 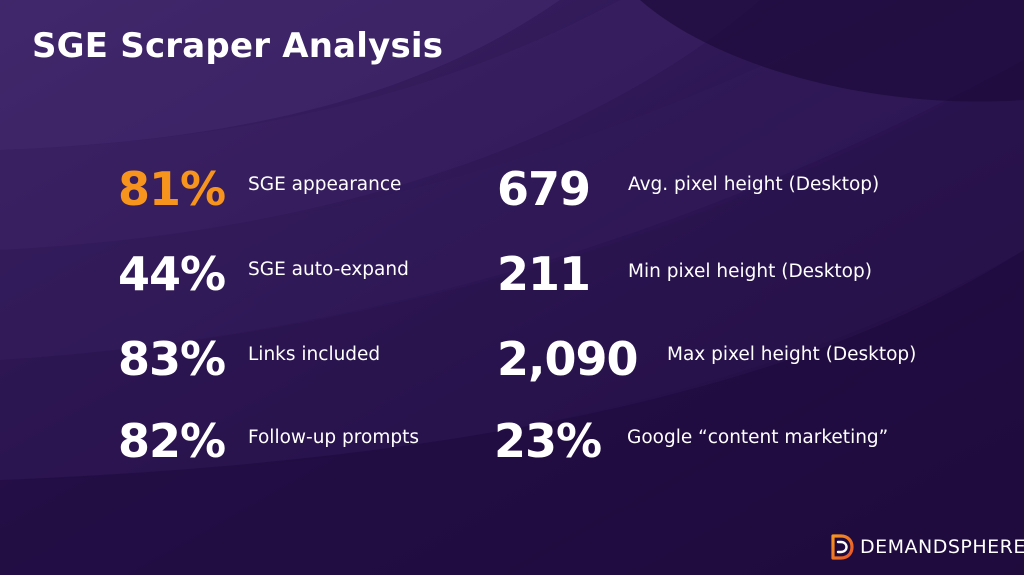 I want to click on stat-value-sge-auto-expand: 44%, so click(x=172, y=274).